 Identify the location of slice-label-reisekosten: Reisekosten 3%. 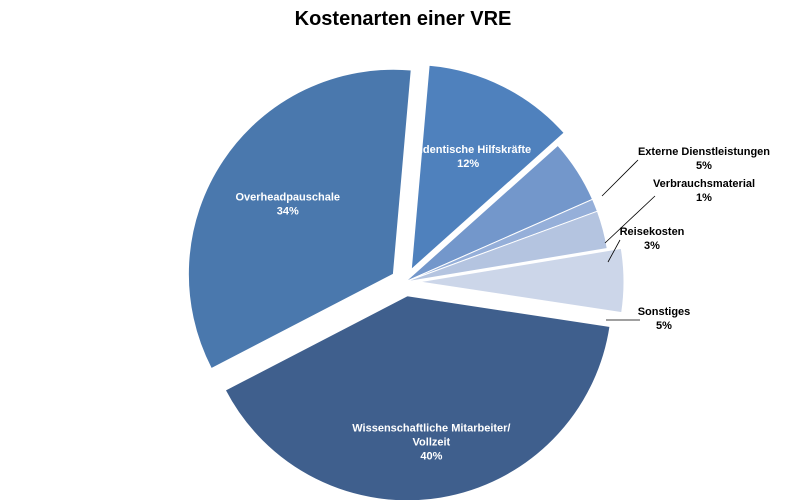
(652, 239).